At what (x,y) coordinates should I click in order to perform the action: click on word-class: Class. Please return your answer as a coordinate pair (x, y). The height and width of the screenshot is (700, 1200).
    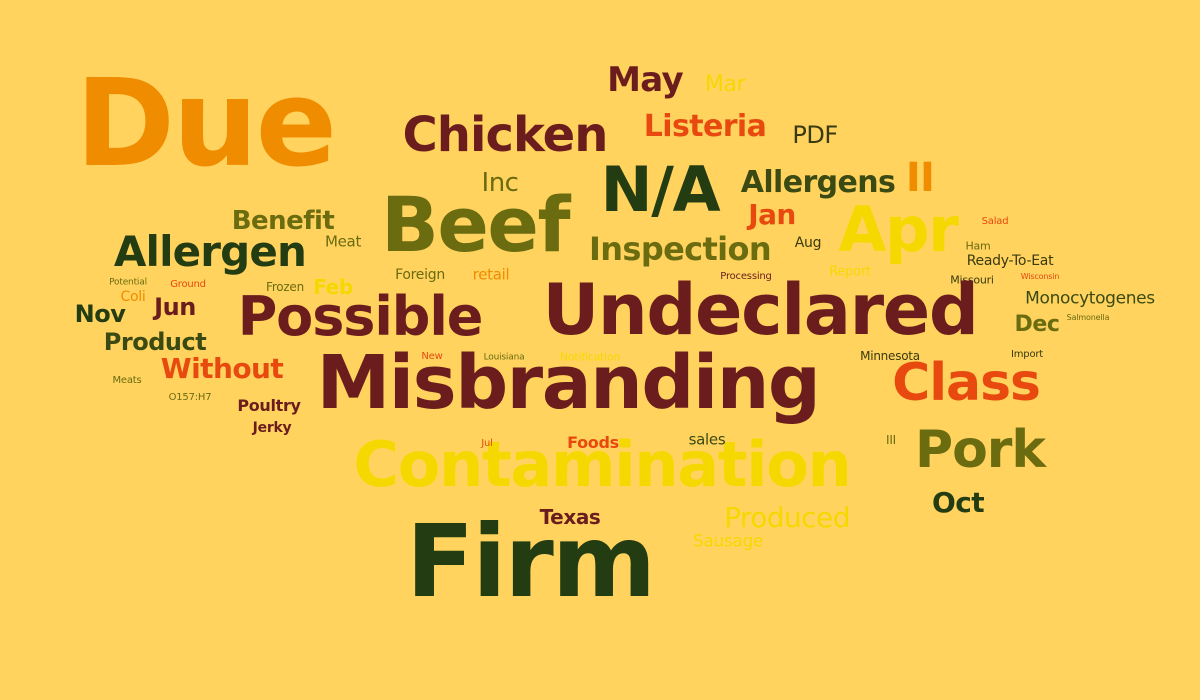
    Looking at the image, I should click on (966, 383).